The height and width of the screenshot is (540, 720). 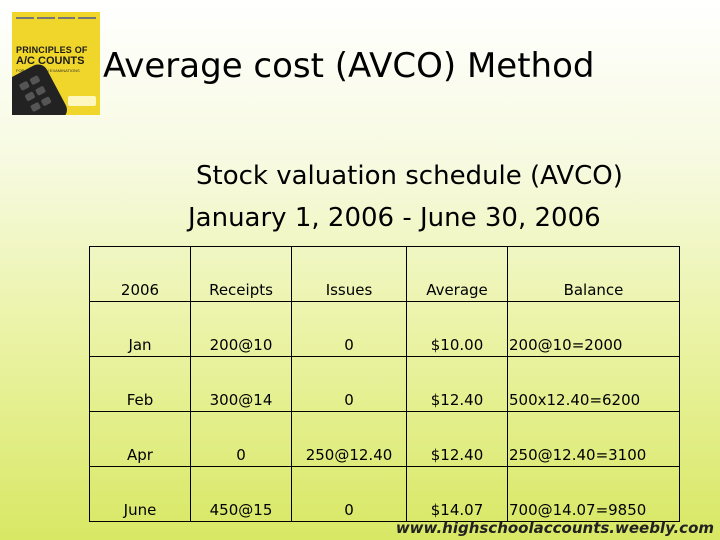 What do you see at coordinates (140, 494) in the screenshot?
I see `cell-month: June` at bounding box center [140, 494].